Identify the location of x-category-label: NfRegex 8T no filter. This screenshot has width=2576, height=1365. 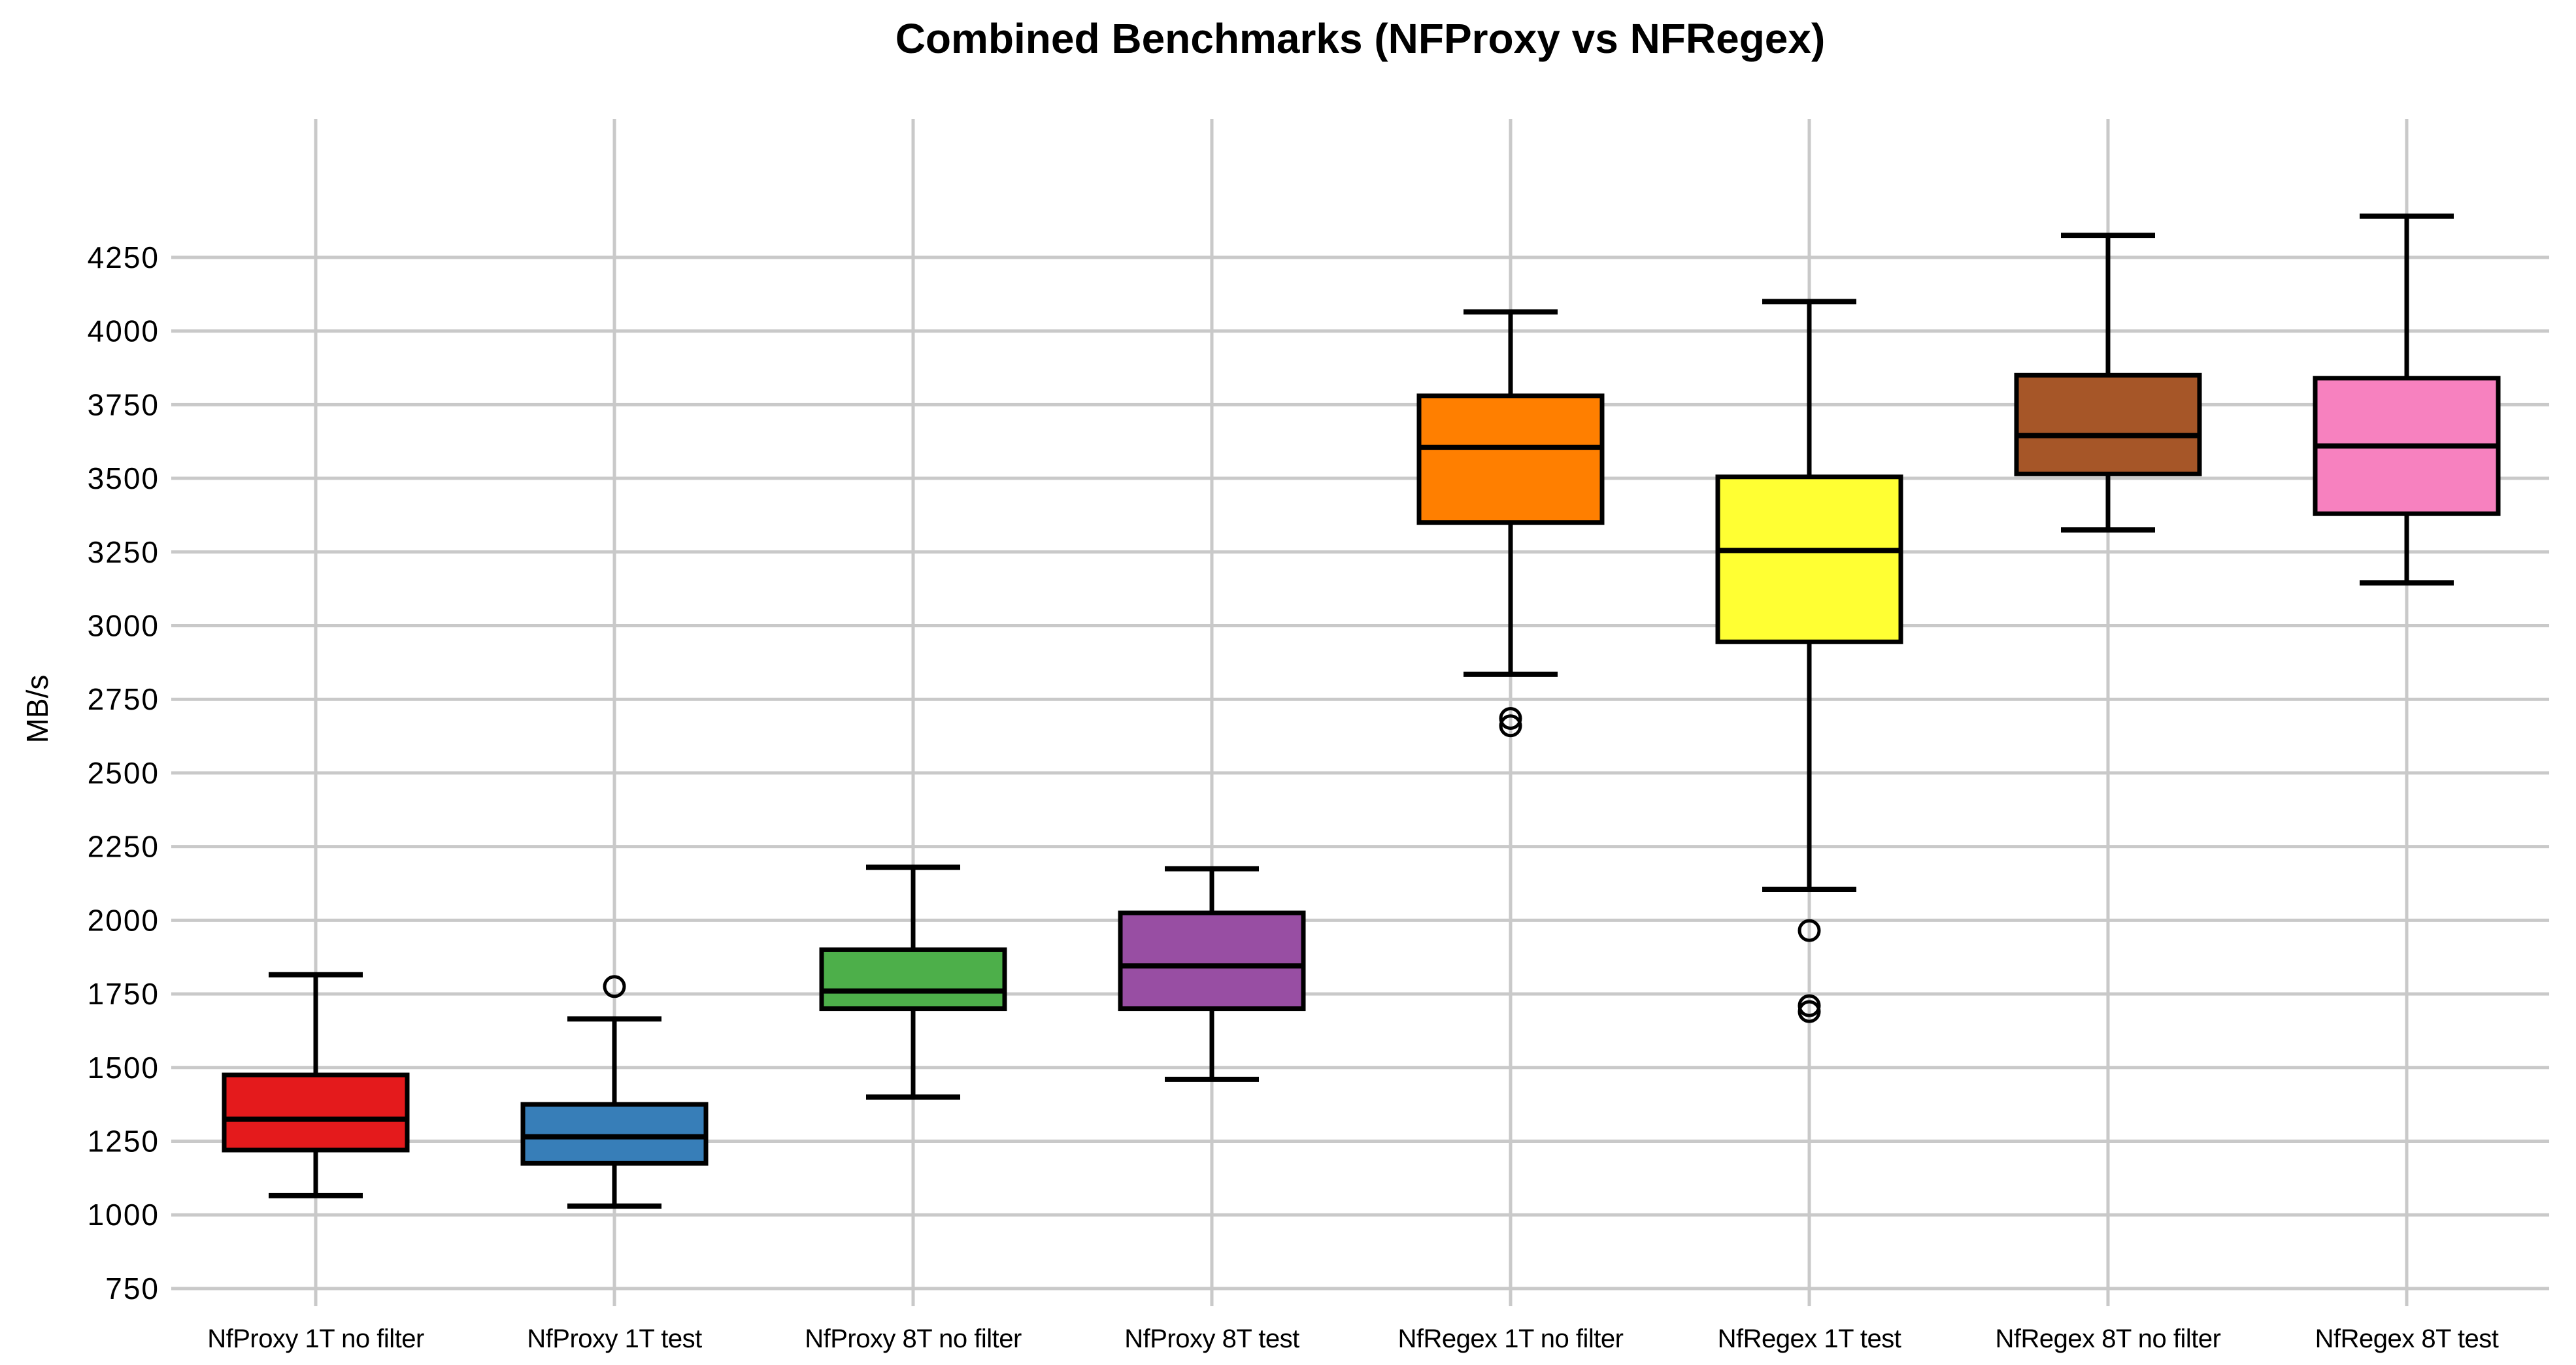
(2109, 1338).